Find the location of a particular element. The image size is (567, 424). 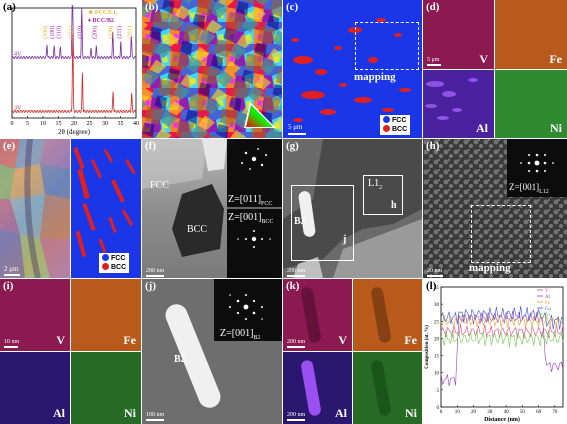

lp-y-tick-label: 10 is located at coordinates (437, 374).